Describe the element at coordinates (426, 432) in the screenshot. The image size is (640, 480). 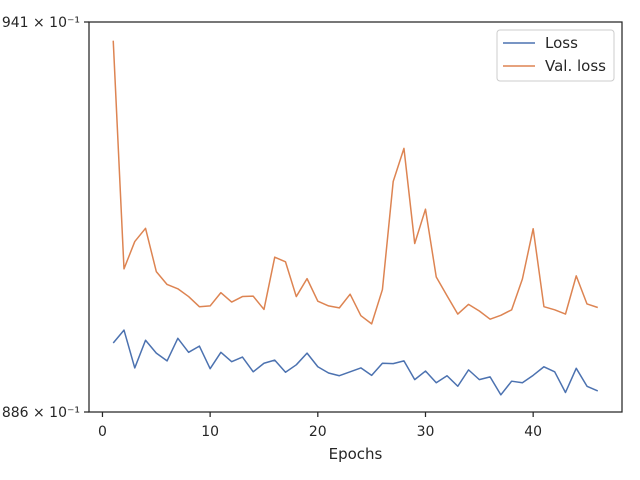
I see `x-tick-label: 30` at that location.